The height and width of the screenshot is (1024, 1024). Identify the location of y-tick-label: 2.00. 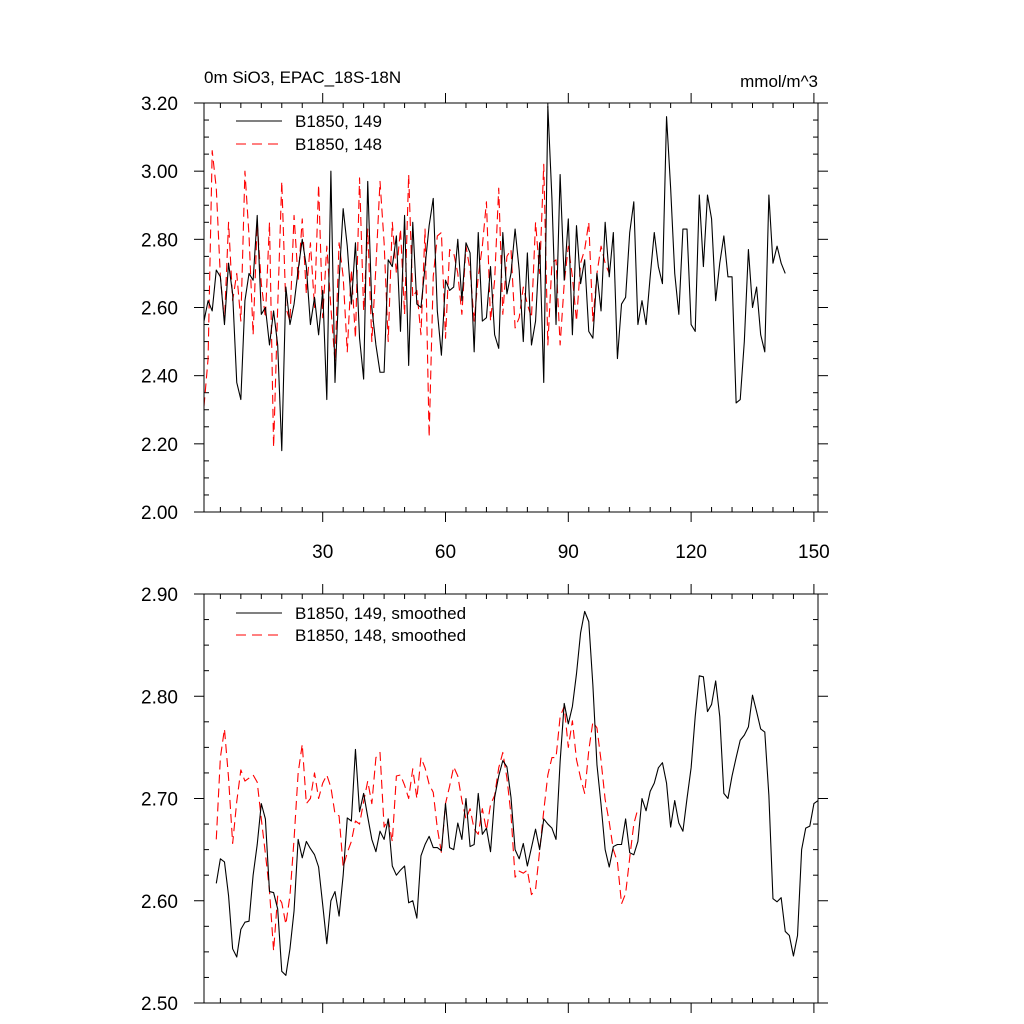
(159, 513).